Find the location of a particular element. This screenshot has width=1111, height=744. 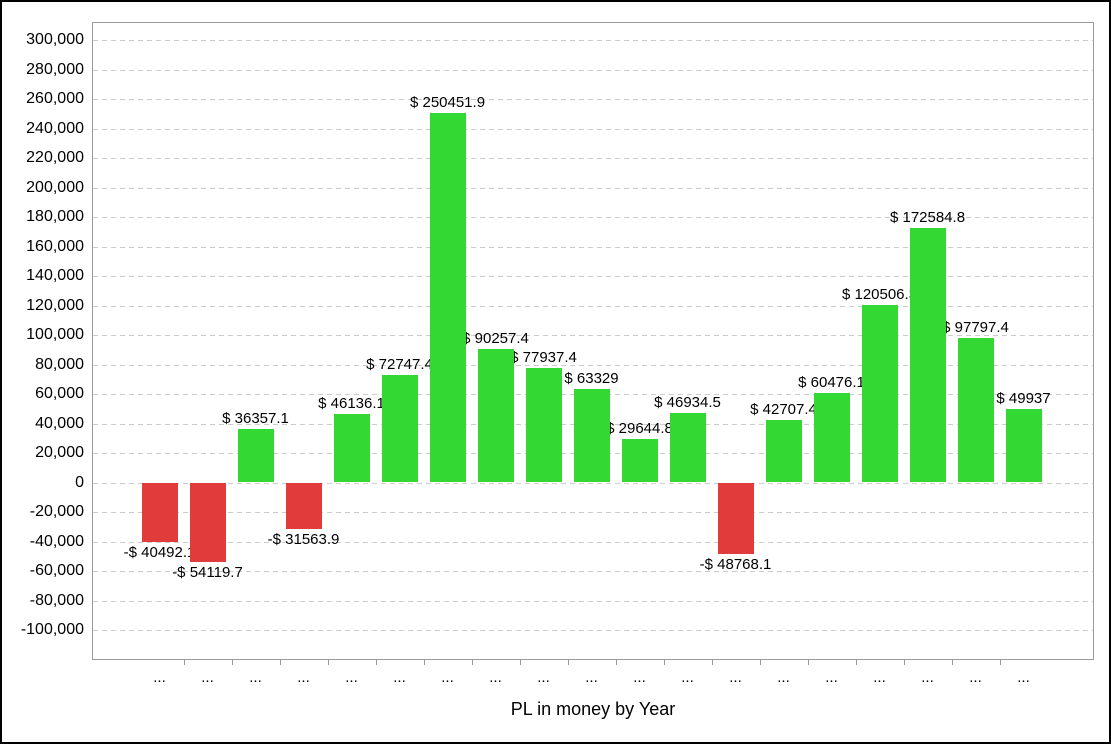

y-tick-label: -40,000 is located at coordinates (56, 541).